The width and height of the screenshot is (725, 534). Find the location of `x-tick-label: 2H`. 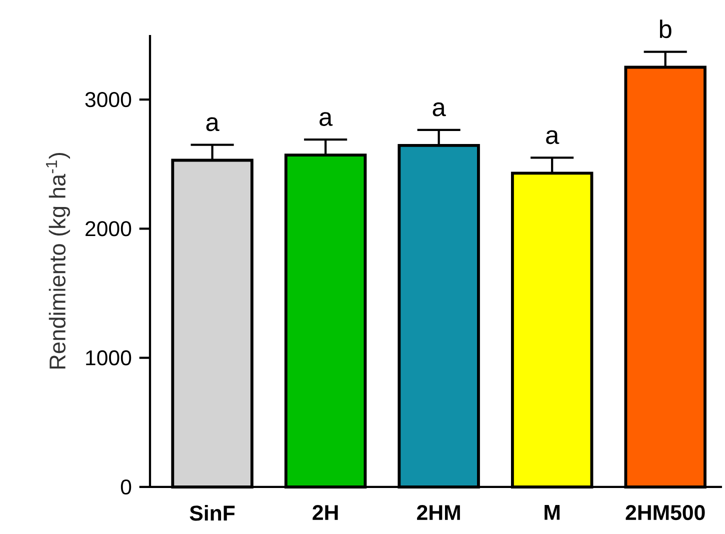

x-tick-label: 2H is located at coordinates (325, 512).